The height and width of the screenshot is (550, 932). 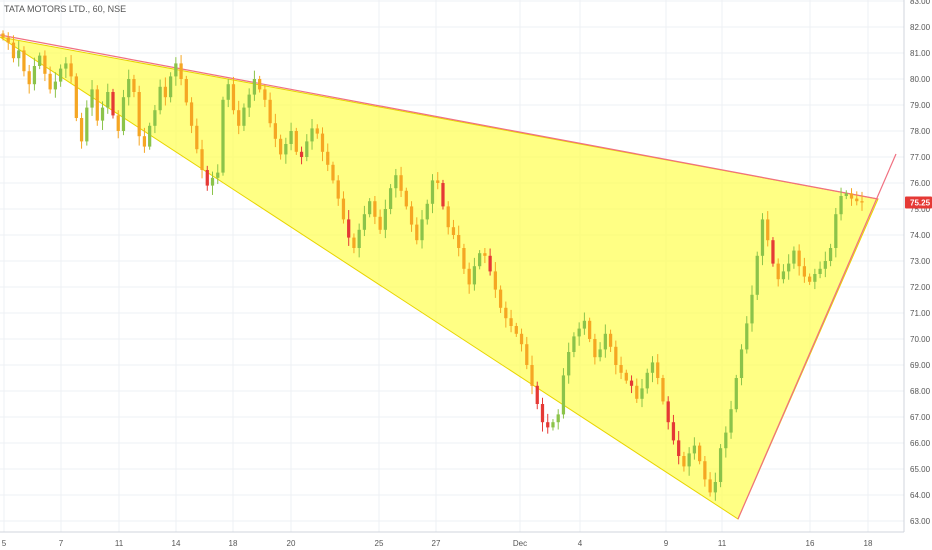 What do you see at coordinates (920, 131) in the screenshot?
I see `price-tick-label: 78.00` at bounding box center [920, 131].